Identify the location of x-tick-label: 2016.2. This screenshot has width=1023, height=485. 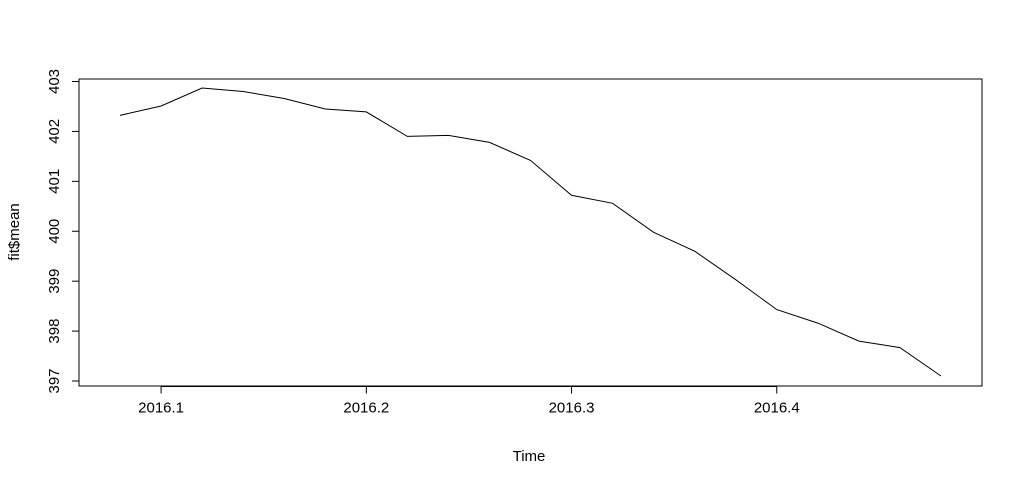
(366, 408).